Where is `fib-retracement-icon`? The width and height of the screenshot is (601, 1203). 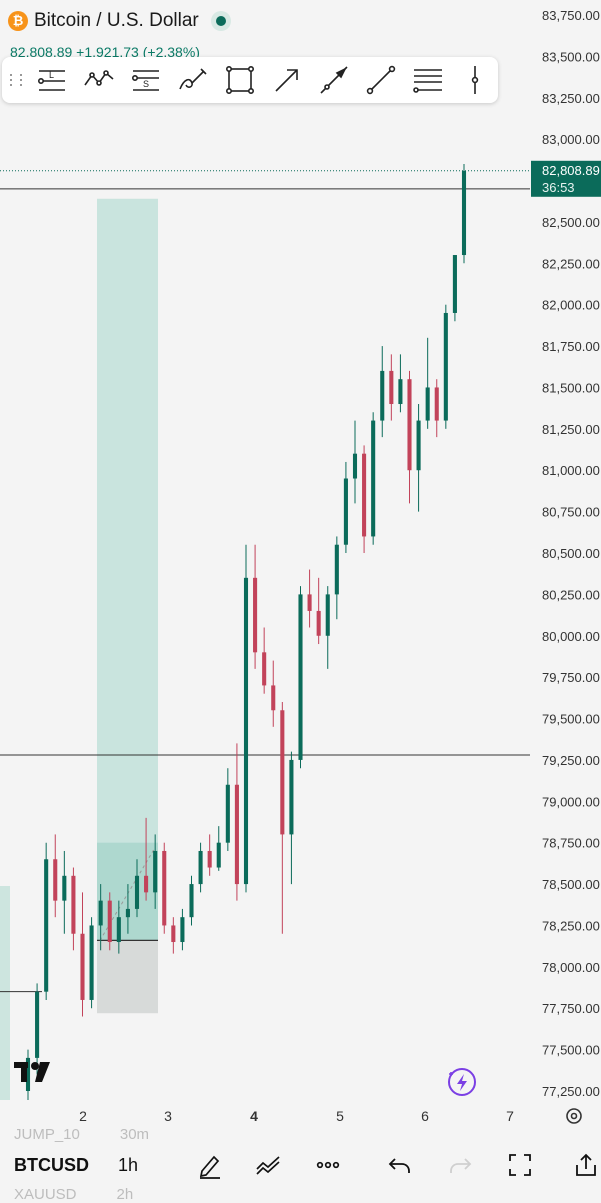
fib-retracement-icon is located at coordinates (427, 80).